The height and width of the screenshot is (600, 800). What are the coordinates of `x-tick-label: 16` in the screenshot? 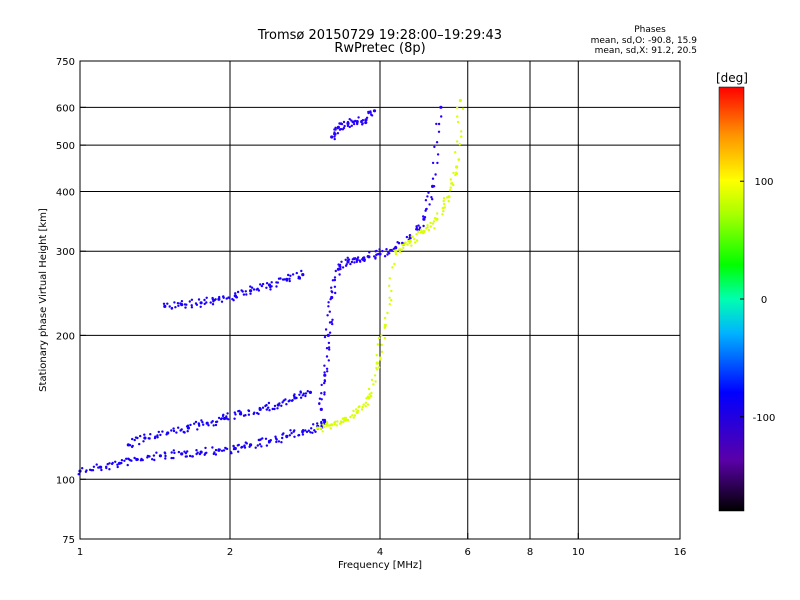 It's located at (680, 552).